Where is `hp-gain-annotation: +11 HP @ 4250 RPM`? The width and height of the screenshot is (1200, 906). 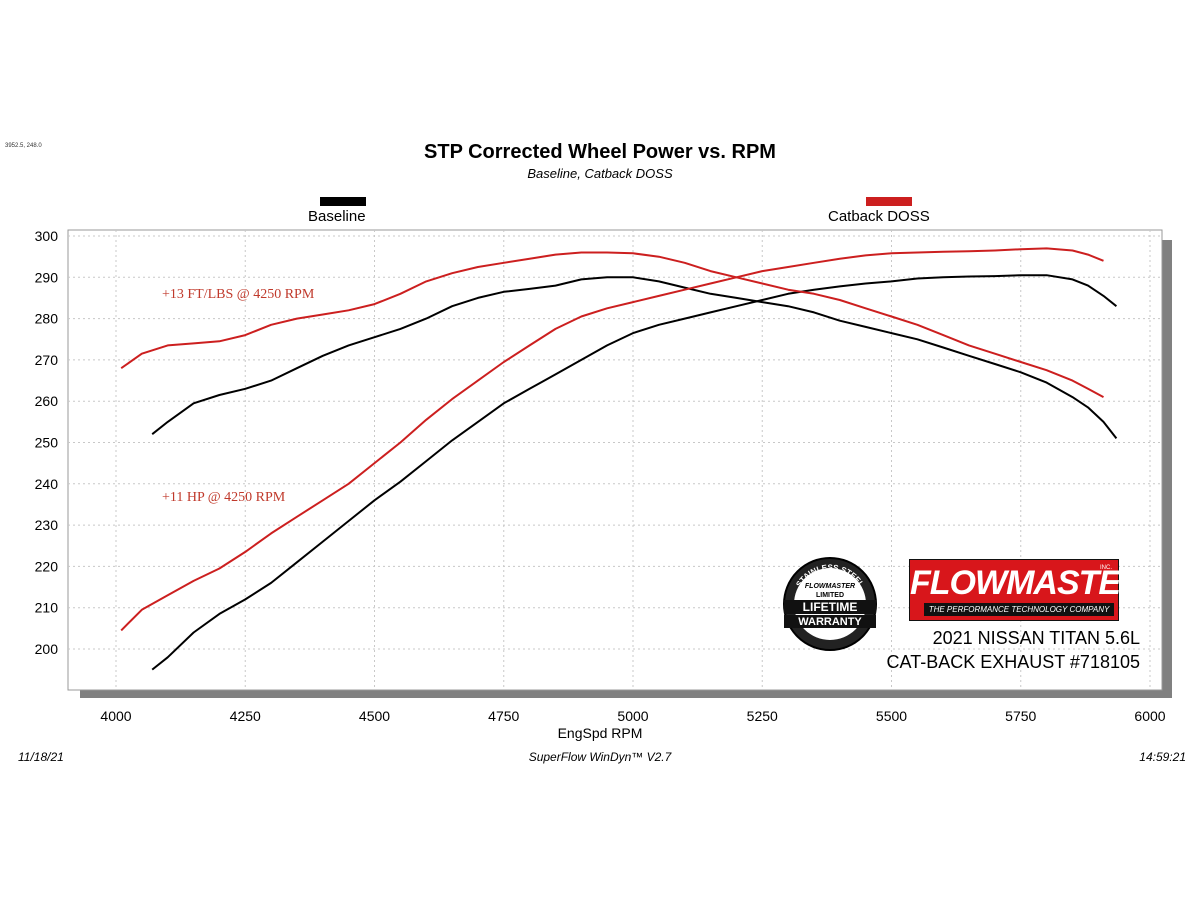
hp-gain-annotation: +11 HP @ 4250 RPM is located at coordinates (224, 497).